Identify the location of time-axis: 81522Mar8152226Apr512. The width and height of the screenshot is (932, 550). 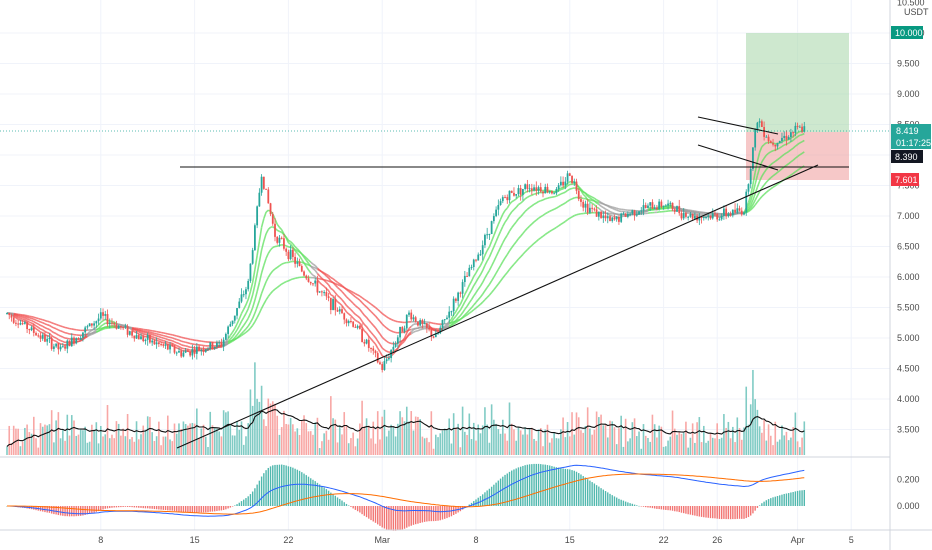
(515, 540).